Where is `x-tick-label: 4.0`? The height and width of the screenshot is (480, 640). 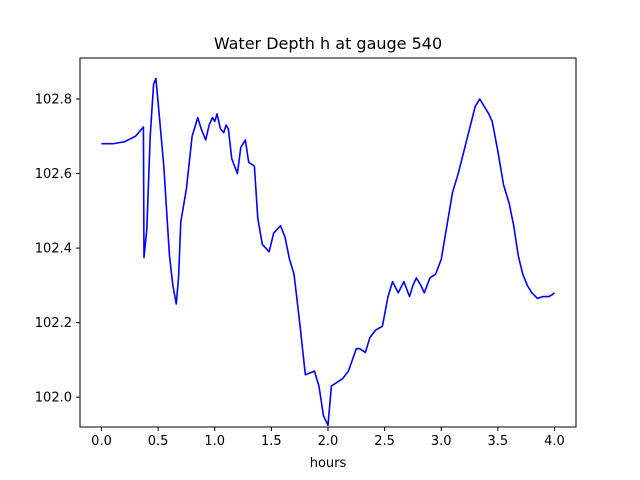
x-tick-label: 4.0 is located at coordinates (554, 441).